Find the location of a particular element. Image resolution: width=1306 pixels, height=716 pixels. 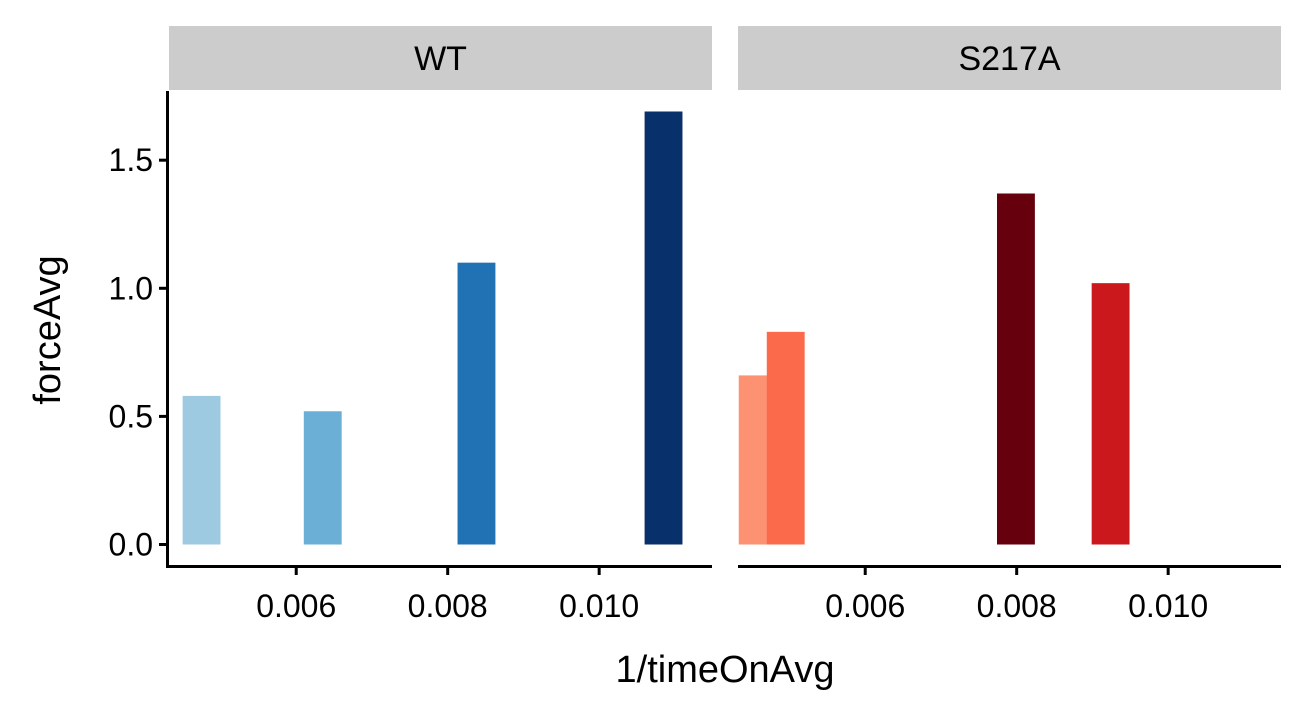

facet-strip-label: WT is located at coordinates (440, 59).